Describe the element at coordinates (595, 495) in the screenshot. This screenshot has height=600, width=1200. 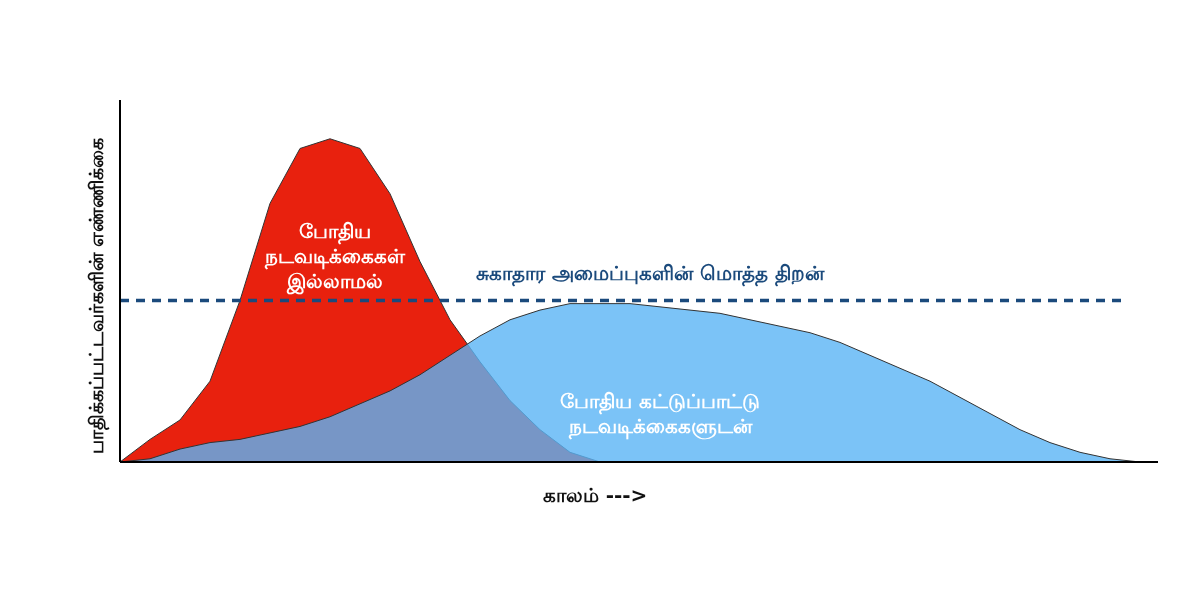
I see `x-axis-title: காலம் --->` at that location.